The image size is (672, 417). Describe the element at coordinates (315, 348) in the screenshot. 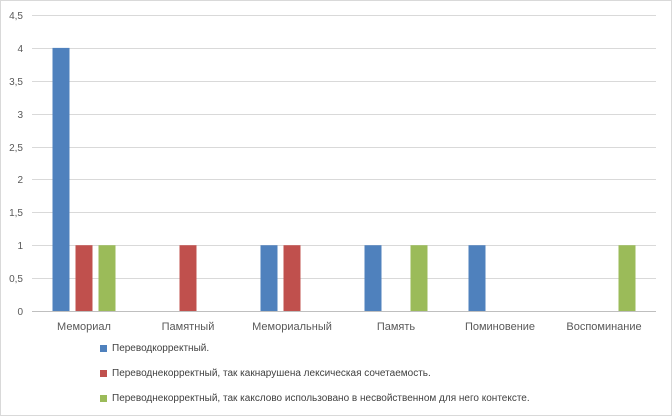

I see `legend-item: Переводкорректный.` at that location.